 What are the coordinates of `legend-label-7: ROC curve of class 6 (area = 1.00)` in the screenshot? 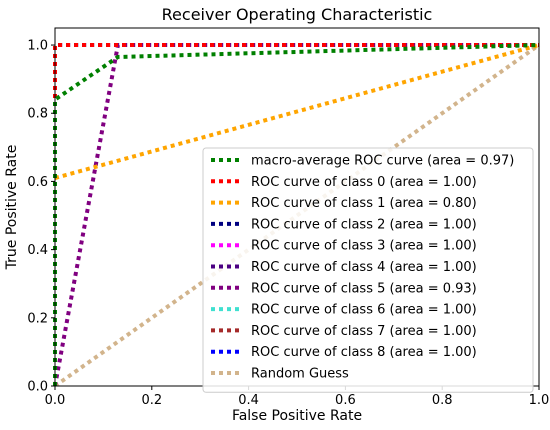 It's located at (364, 310).